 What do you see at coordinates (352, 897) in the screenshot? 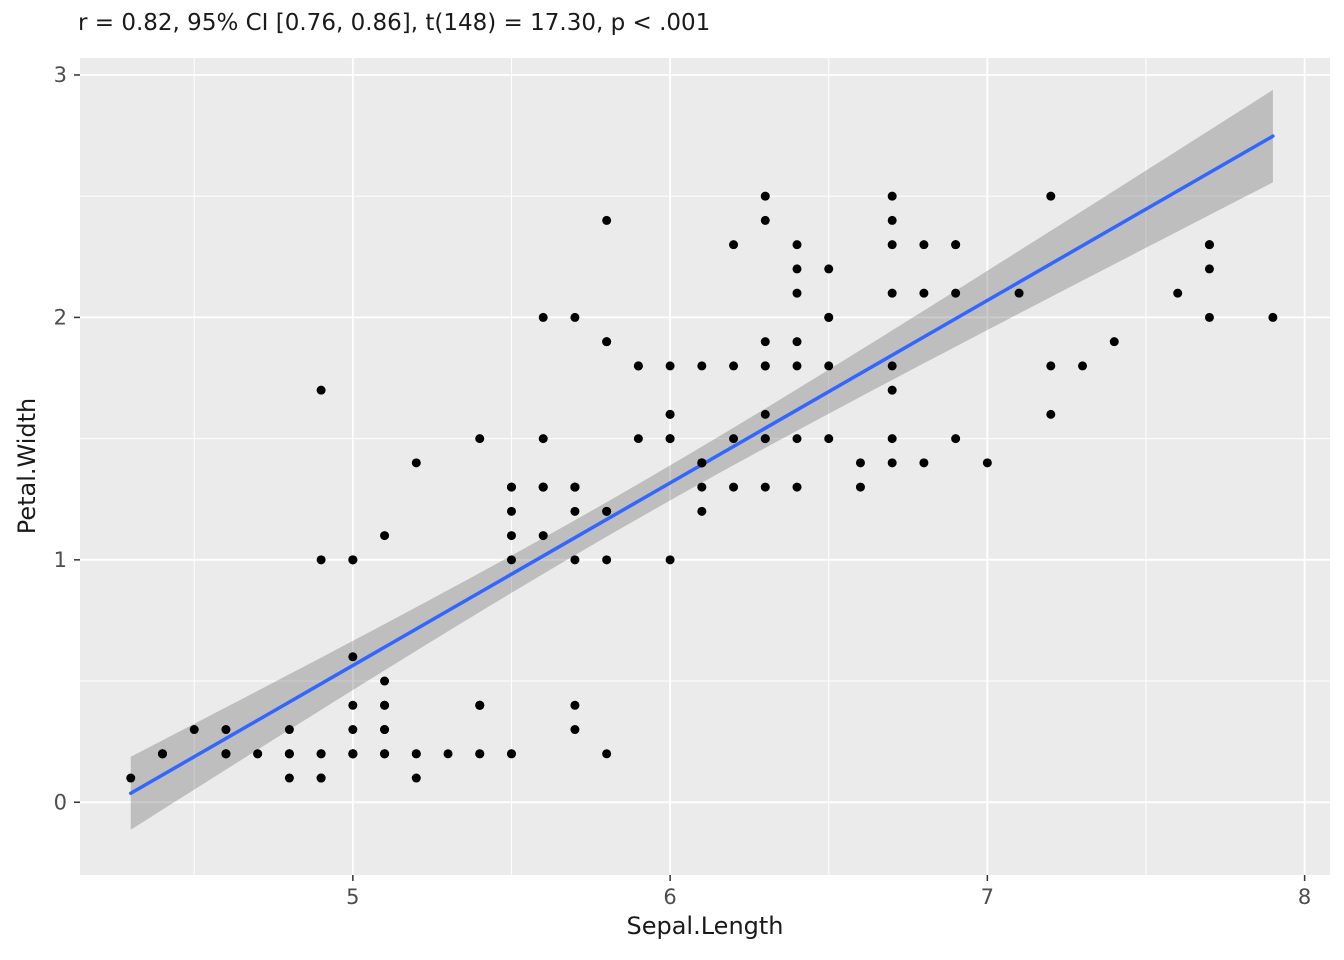
I see `x-tick-label: 5` at bounding box center [352, 897].